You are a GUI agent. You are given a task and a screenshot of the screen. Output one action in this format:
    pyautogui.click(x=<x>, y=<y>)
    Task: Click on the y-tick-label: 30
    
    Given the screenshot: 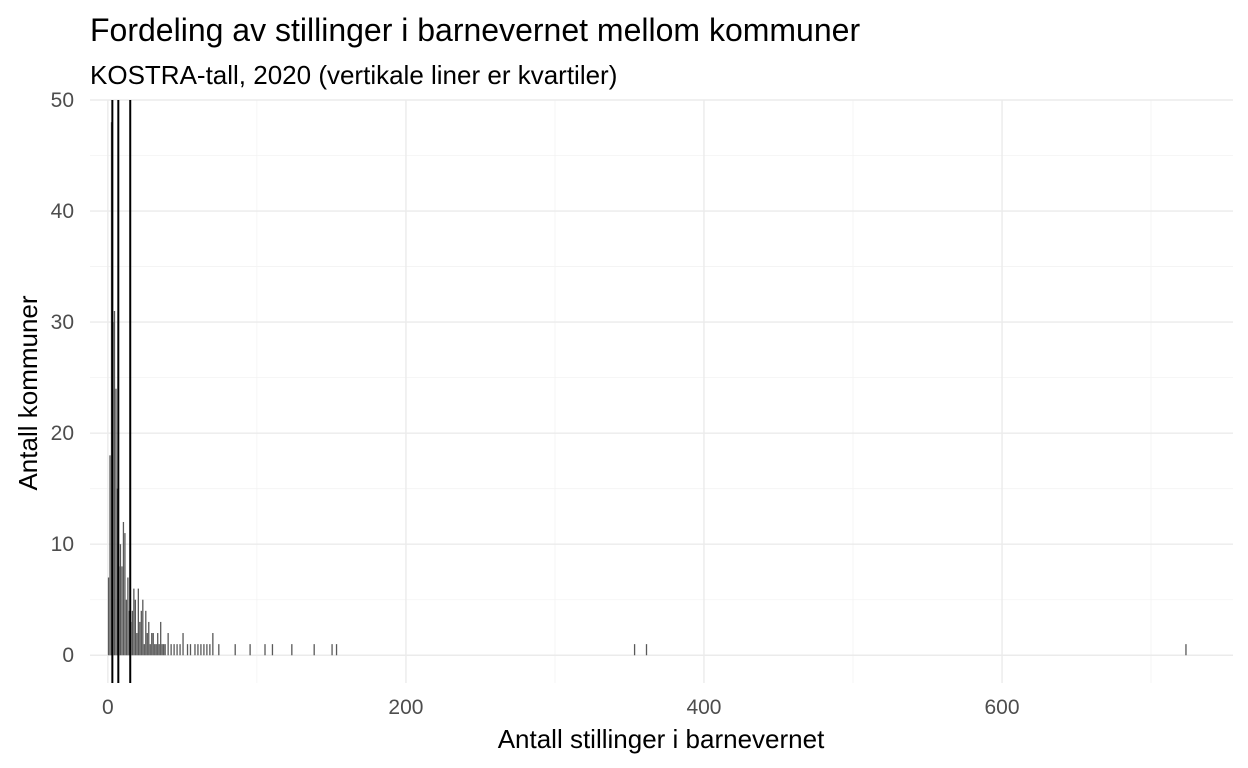 What is the action you would take?
    pyautogui.click(x=62, y=322)
    